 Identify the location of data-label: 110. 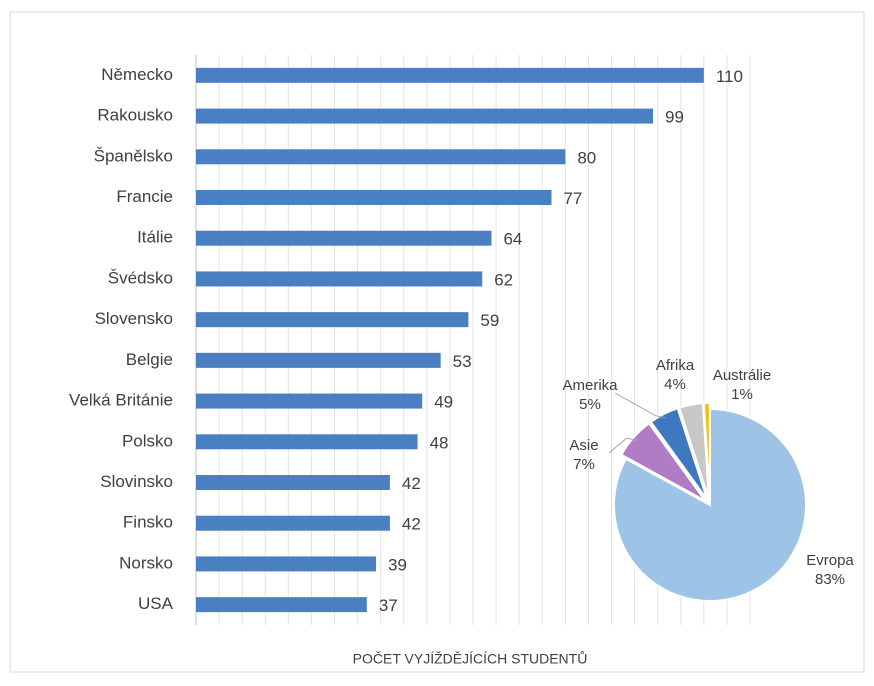
(729, 76).